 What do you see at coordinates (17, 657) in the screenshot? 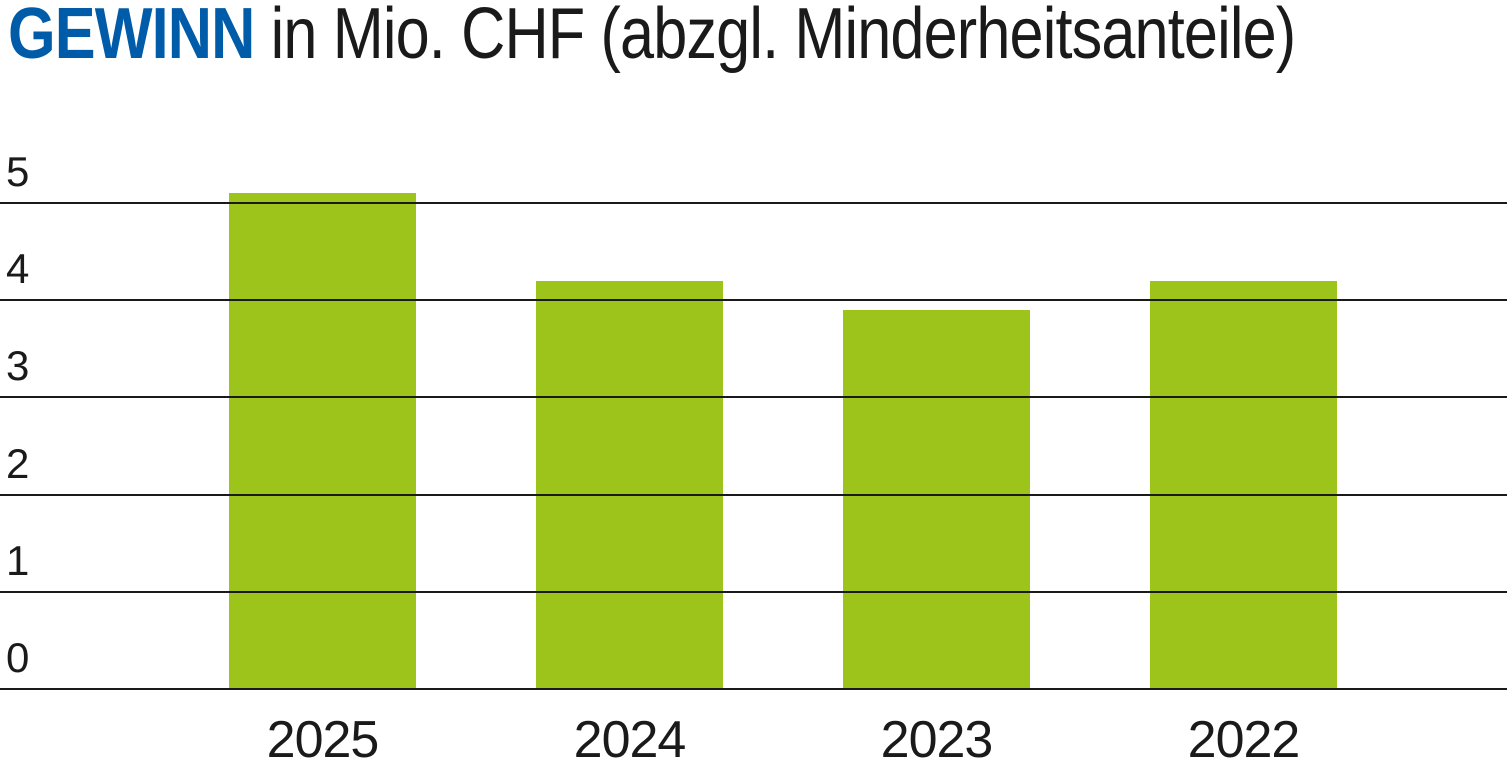
I see `y-axis-tick-label-0: 0` at bounding box center [17, 657].